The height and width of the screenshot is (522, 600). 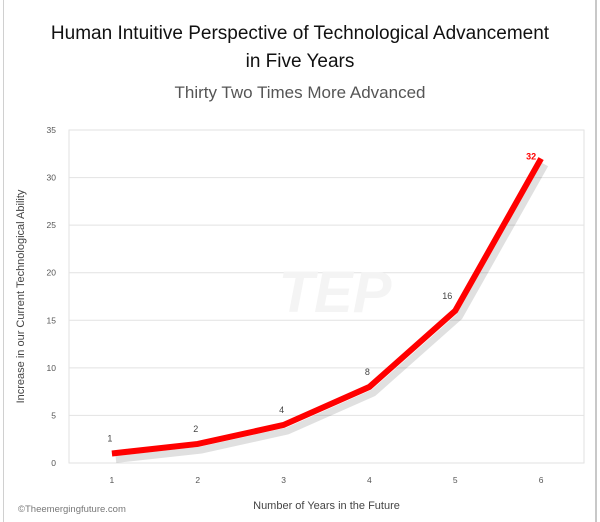 I want to click on x-tick-label: 6, so click(x=541, y=480).